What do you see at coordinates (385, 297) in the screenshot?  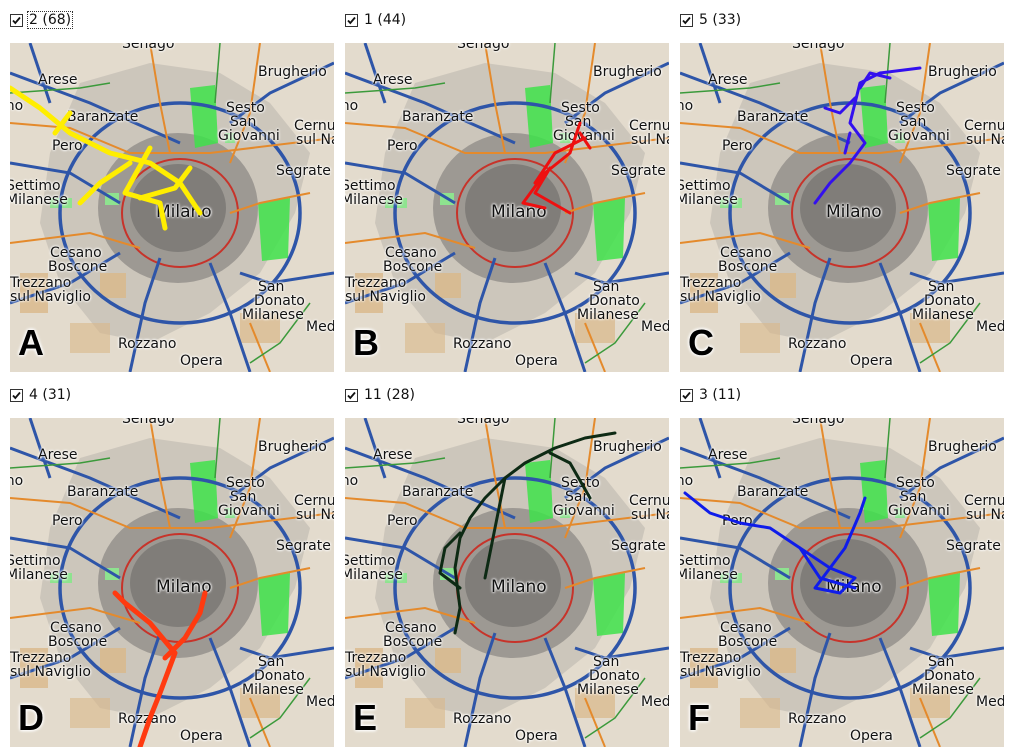 I see `place-label-trezzano-naviglio: sul Naviglio` at bounding box center [385, 297].